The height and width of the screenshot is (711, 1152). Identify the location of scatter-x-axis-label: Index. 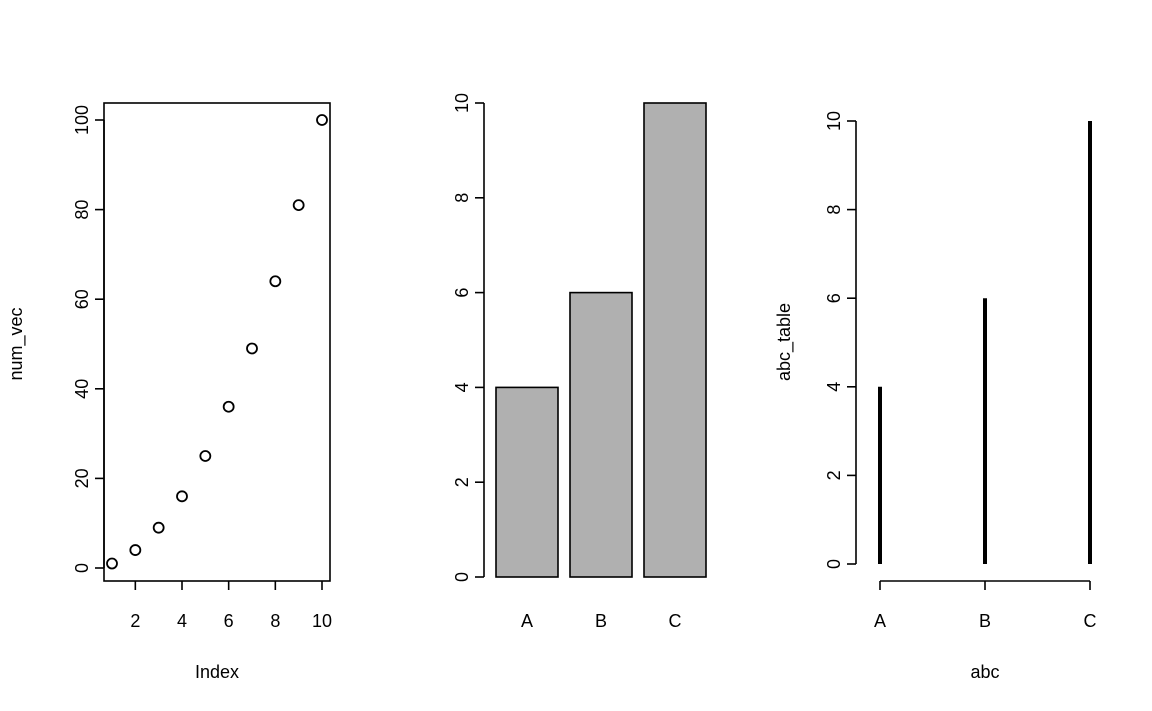
(217, 672).